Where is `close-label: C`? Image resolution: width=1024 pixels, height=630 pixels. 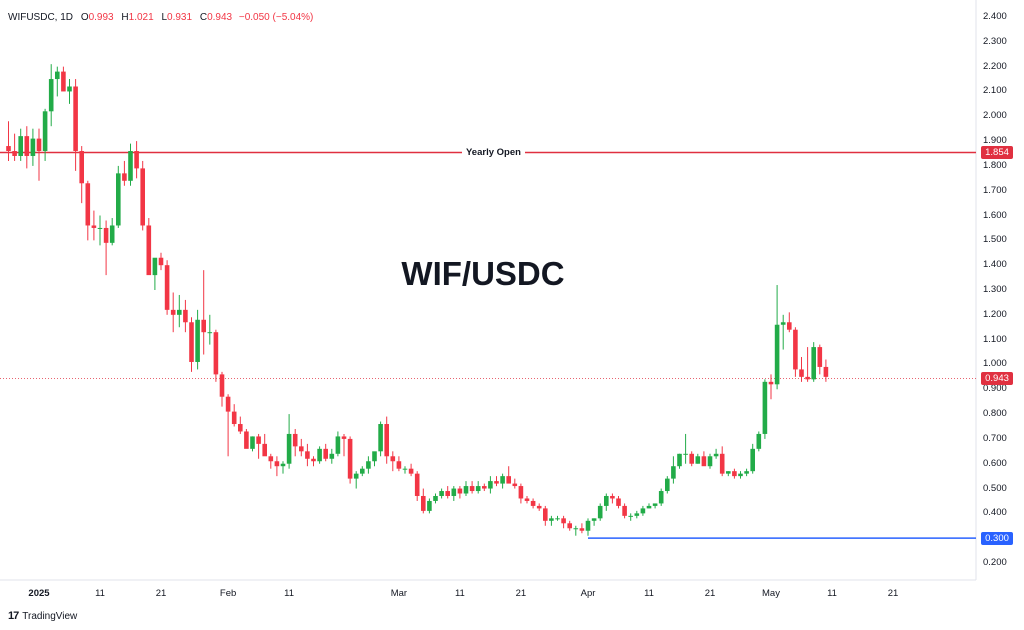
close-label: C is located at coordinates (203, 17).